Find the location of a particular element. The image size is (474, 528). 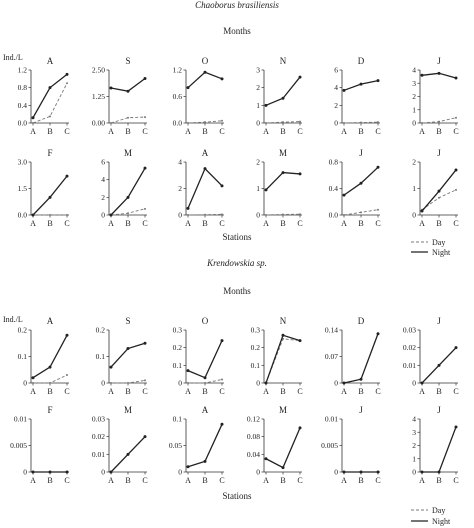

legend-night-label: Night is located at coordinates (441, 521).